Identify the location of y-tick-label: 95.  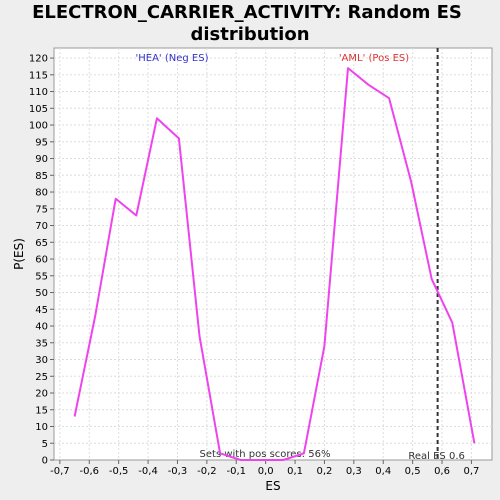
(41, 142).